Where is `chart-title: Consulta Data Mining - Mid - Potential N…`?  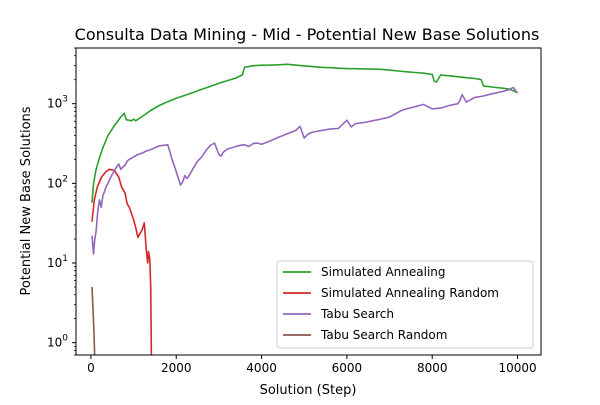 chart-title: Consulta Data Mining - Mid - Potential N… is located at coordinates (307, 34).